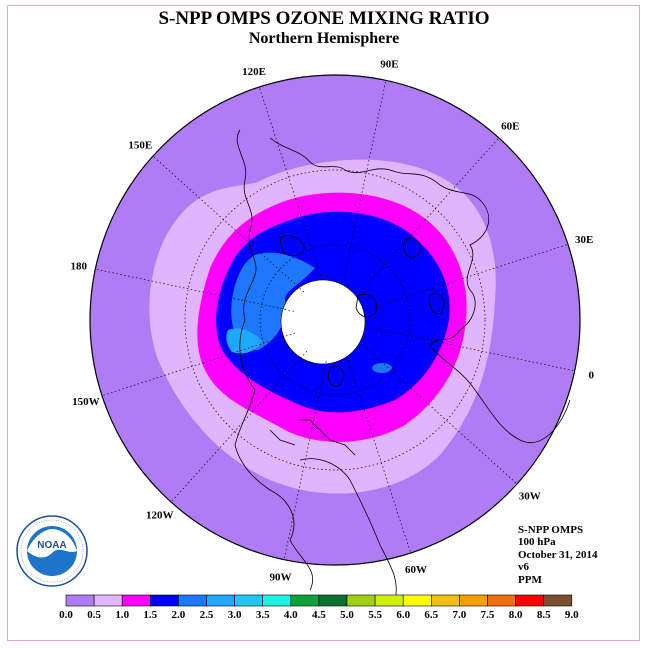 The image size is (648, 648). What do you see at coordinates (78, 267) in the screenshot?
I see `longitude-label-180: 180` at bounding box center [78, 267].